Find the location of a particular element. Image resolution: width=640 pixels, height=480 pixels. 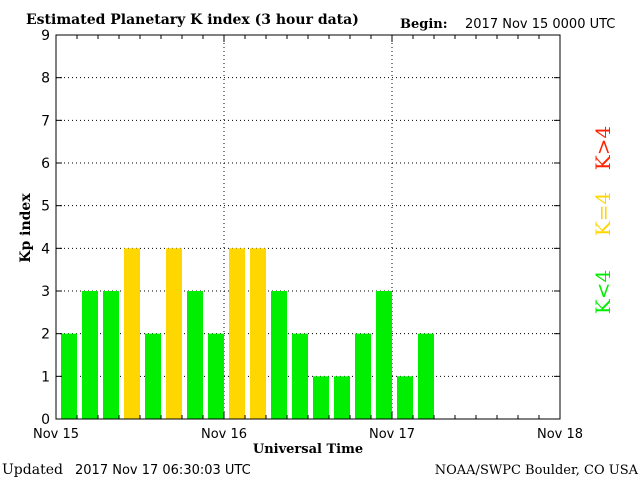

x-tick-label: Nov 18 is located at coordinates (560, 434).